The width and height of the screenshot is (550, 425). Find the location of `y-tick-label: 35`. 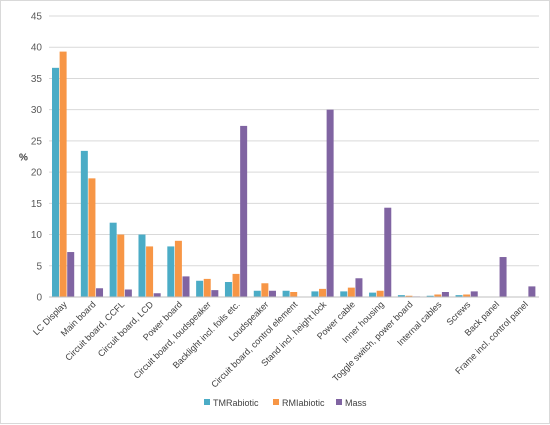

y-tick-label: 35 is located at coordinates (37, 79).